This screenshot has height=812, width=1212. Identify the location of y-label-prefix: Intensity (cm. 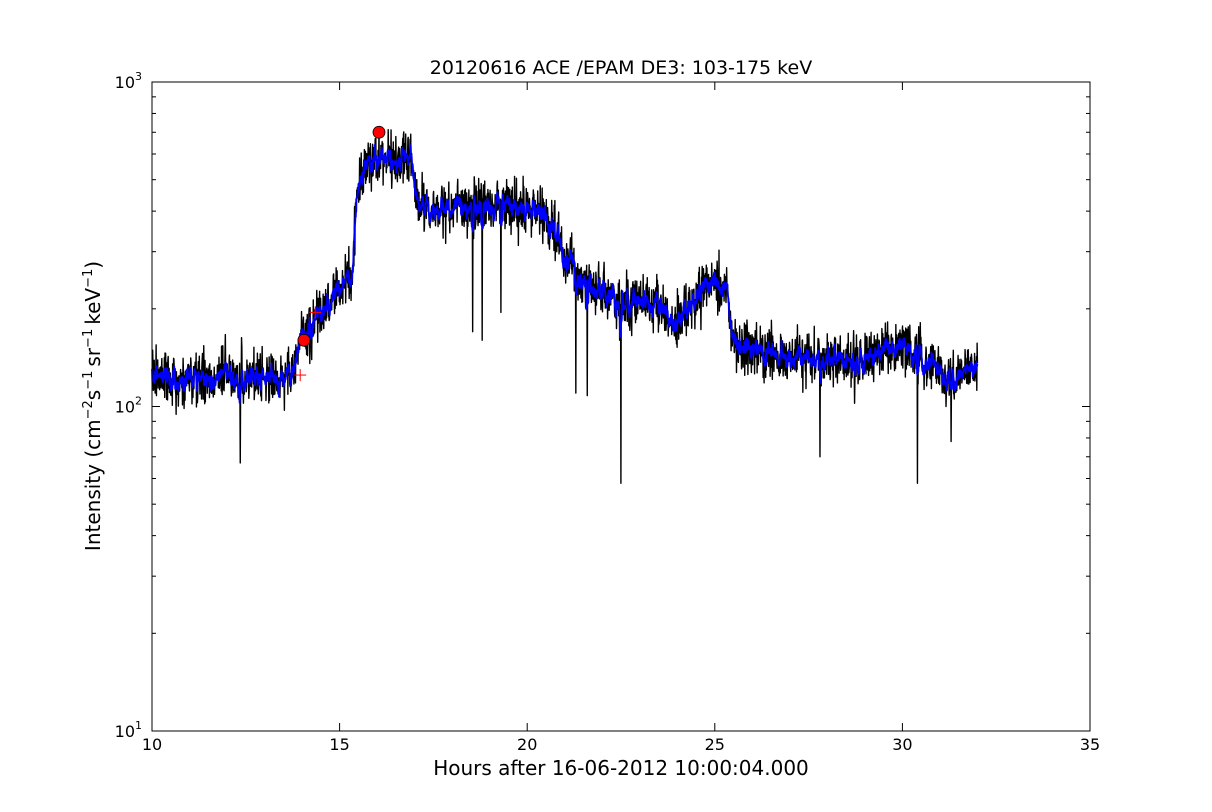
(93, 485).